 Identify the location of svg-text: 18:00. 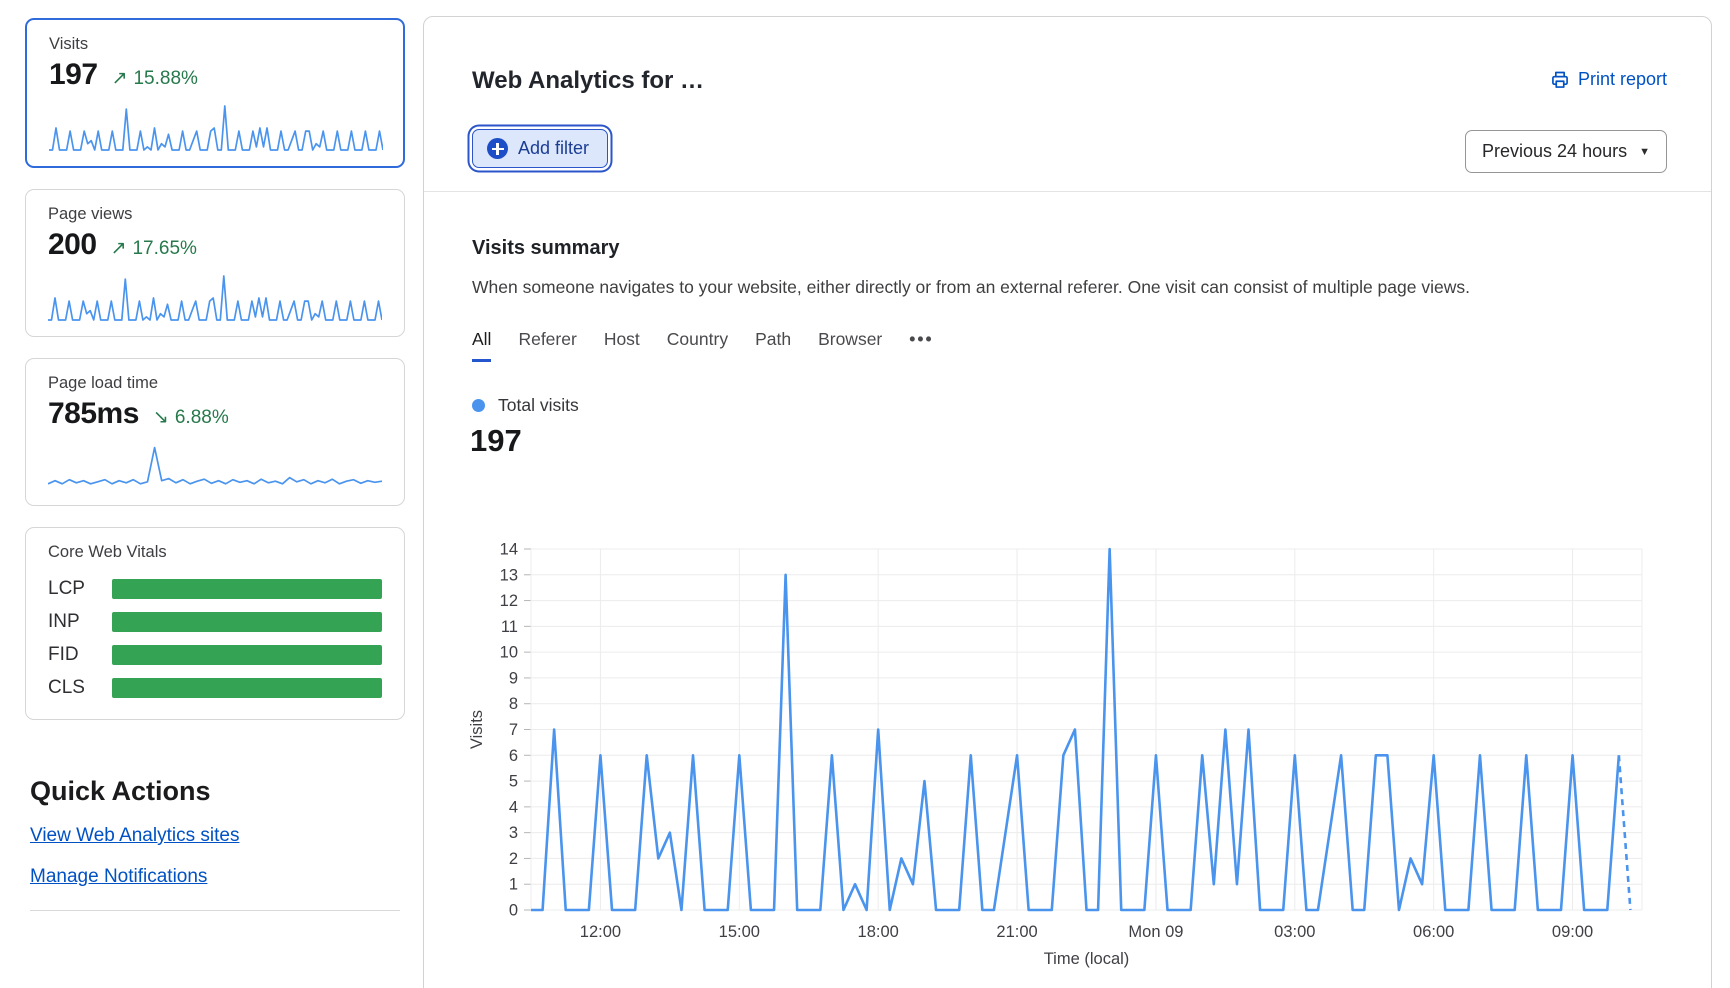
(878, 932).